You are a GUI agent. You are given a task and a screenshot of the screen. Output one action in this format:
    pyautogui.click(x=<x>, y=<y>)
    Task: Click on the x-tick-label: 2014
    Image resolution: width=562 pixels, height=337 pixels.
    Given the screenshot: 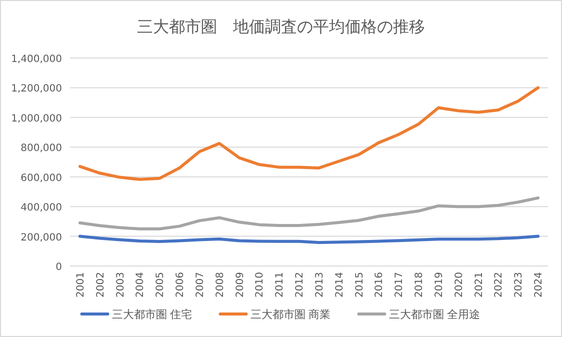 What is the action you would take?
    pyautogui.click(x=340, y=285)
    